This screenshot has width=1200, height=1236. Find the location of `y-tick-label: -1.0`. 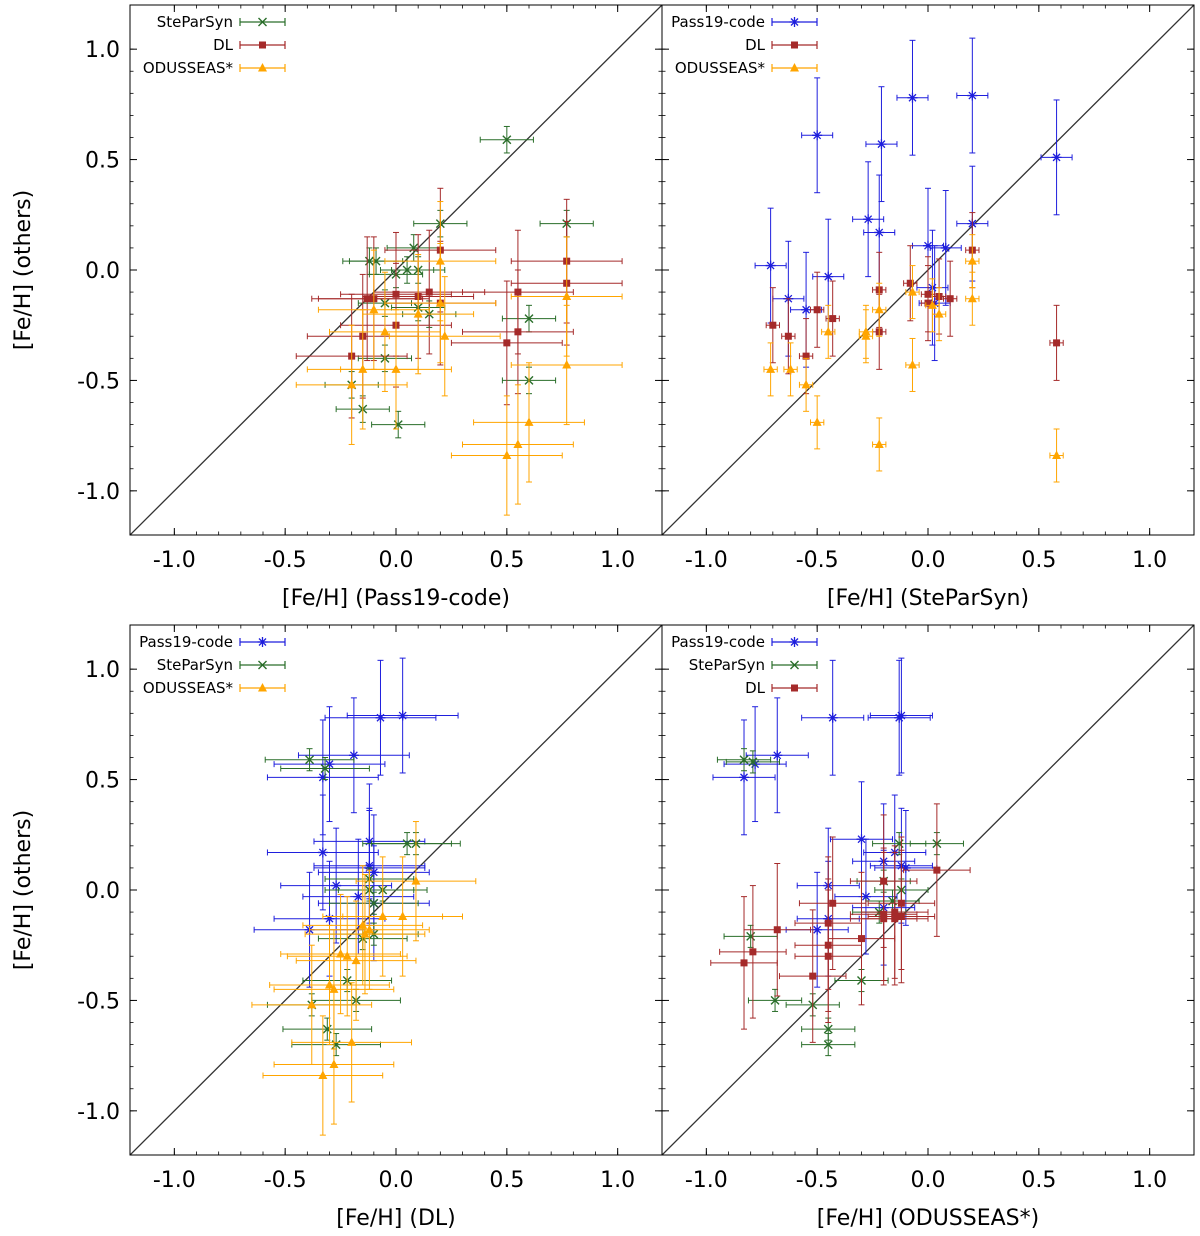

y-tick-label: -1.0 is located at coordinates (98, 1112).